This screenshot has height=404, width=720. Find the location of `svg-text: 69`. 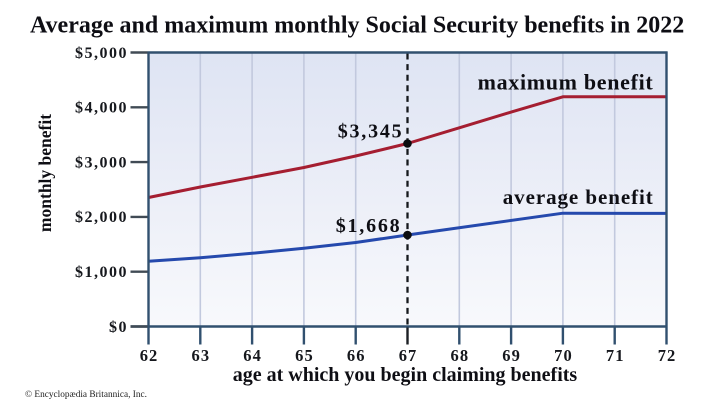

svg-text: 69 is located at coordinates (511, 355).